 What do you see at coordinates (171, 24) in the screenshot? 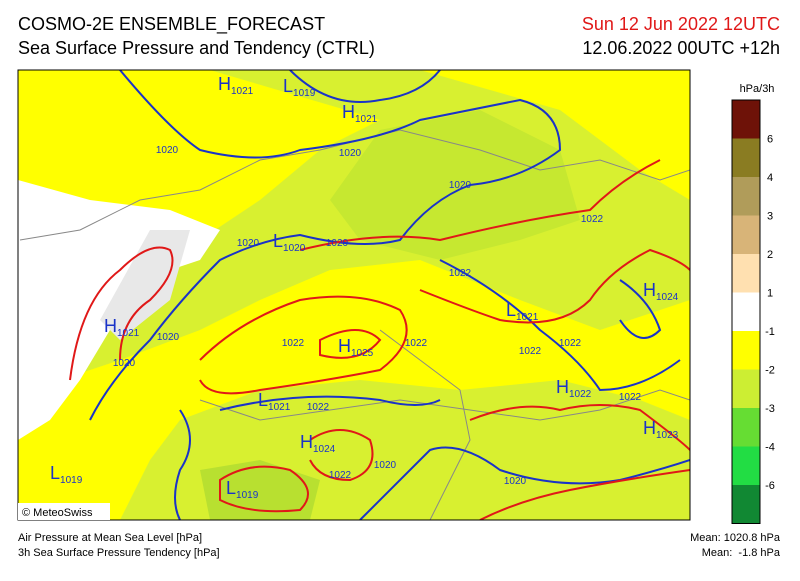
I see `title: COSMO-2E ENSEMBLE_FORECAST` at bounding box center [171, 24].